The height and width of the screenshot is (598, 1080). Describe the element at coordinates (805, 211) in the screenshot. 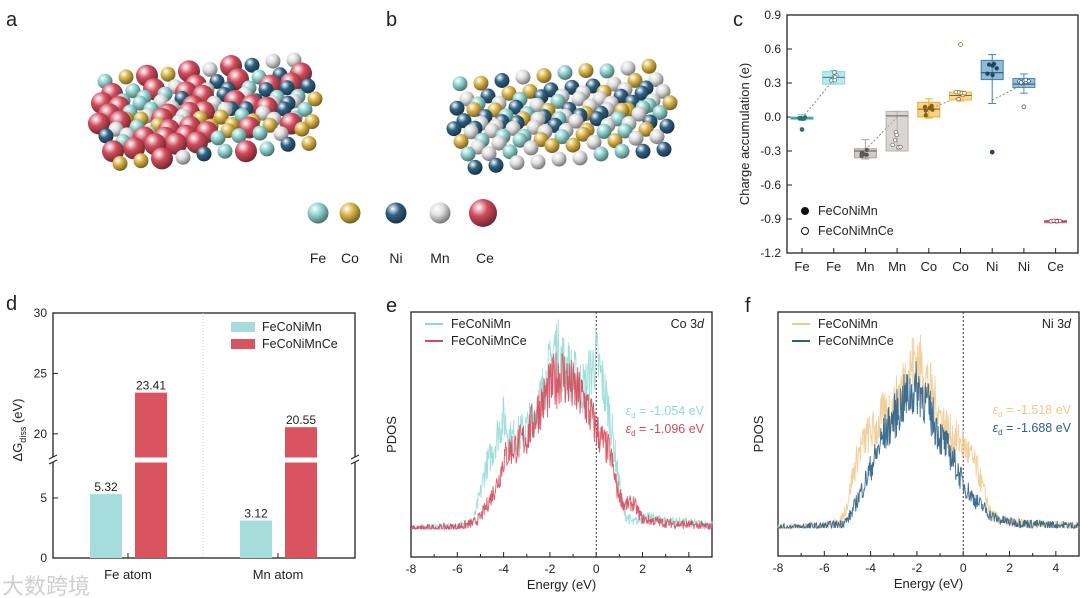

I see `legend-marker-filled` at that location.